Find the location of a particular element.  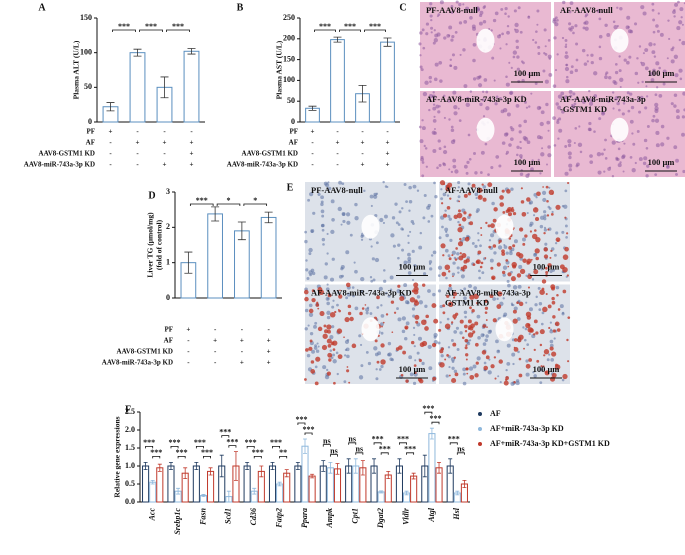

x-tick-label: Cd36 is located at coordinates (253, 516).